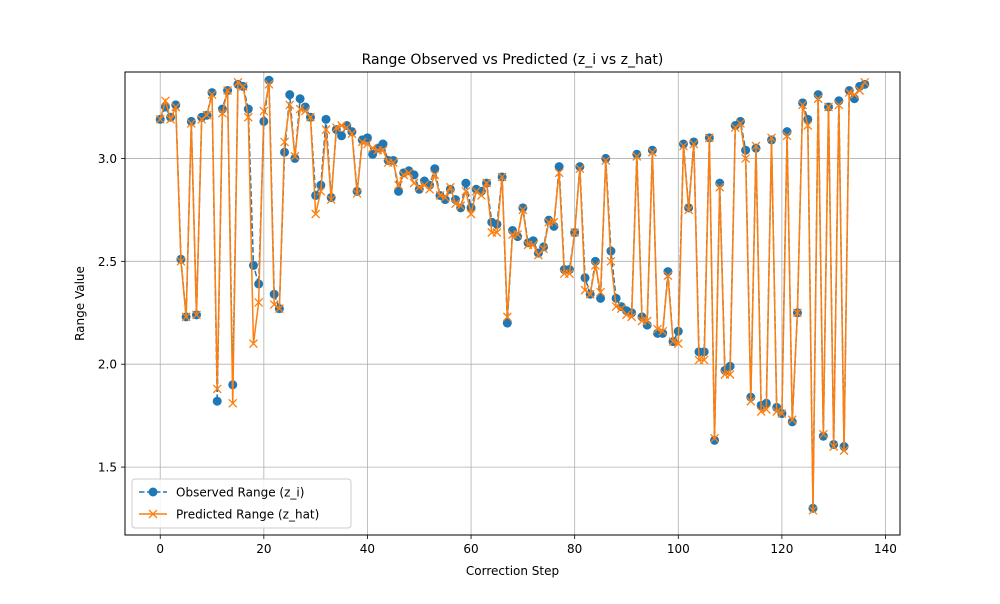  Describe the element at coordinates (107, 262) in the screenshot. I see `y-tick-label: 2.5` at that location.